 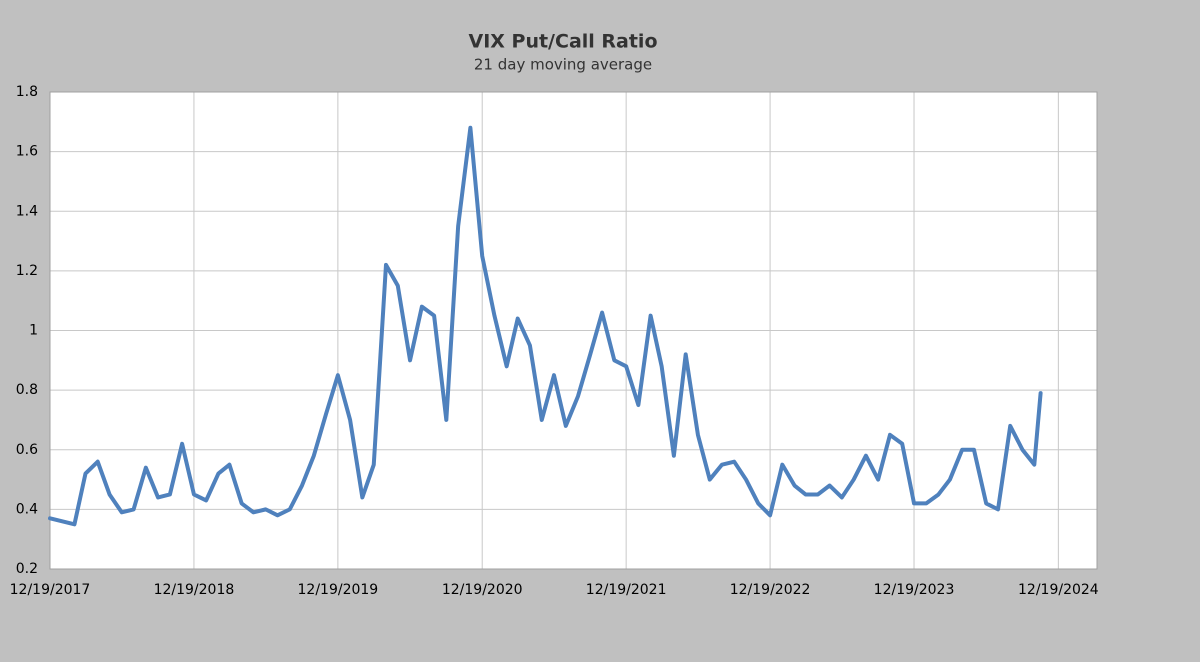 What do you see at coordinates (626, 590) in the screenshot?
I see `x-tick-label: 12/19/2021` at bounding box center [626, 590].